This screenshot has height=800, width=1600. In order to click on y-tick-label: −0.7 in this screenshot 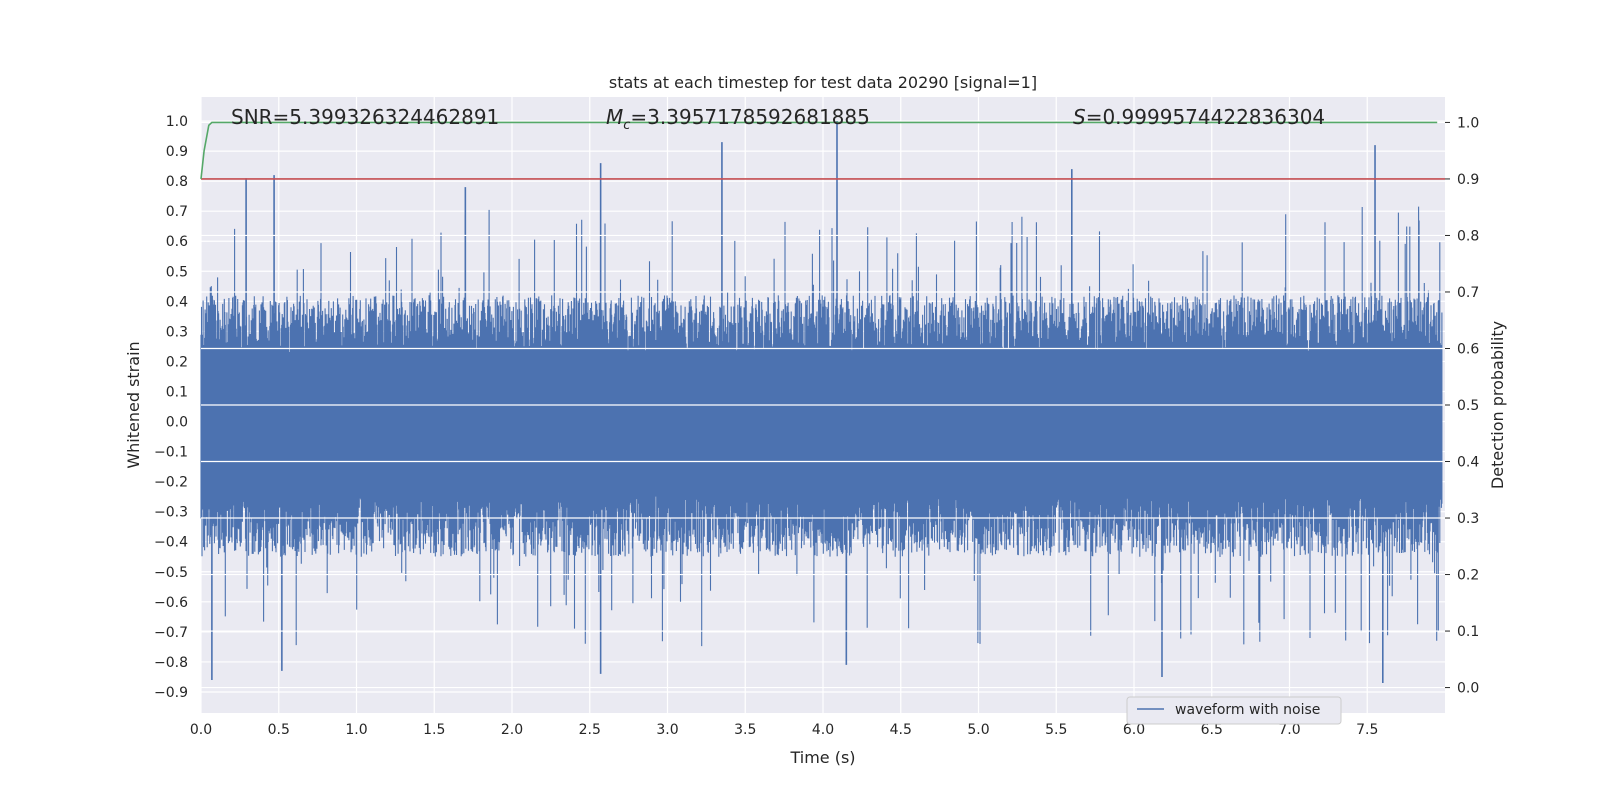, I will do `click(171, 633)`.